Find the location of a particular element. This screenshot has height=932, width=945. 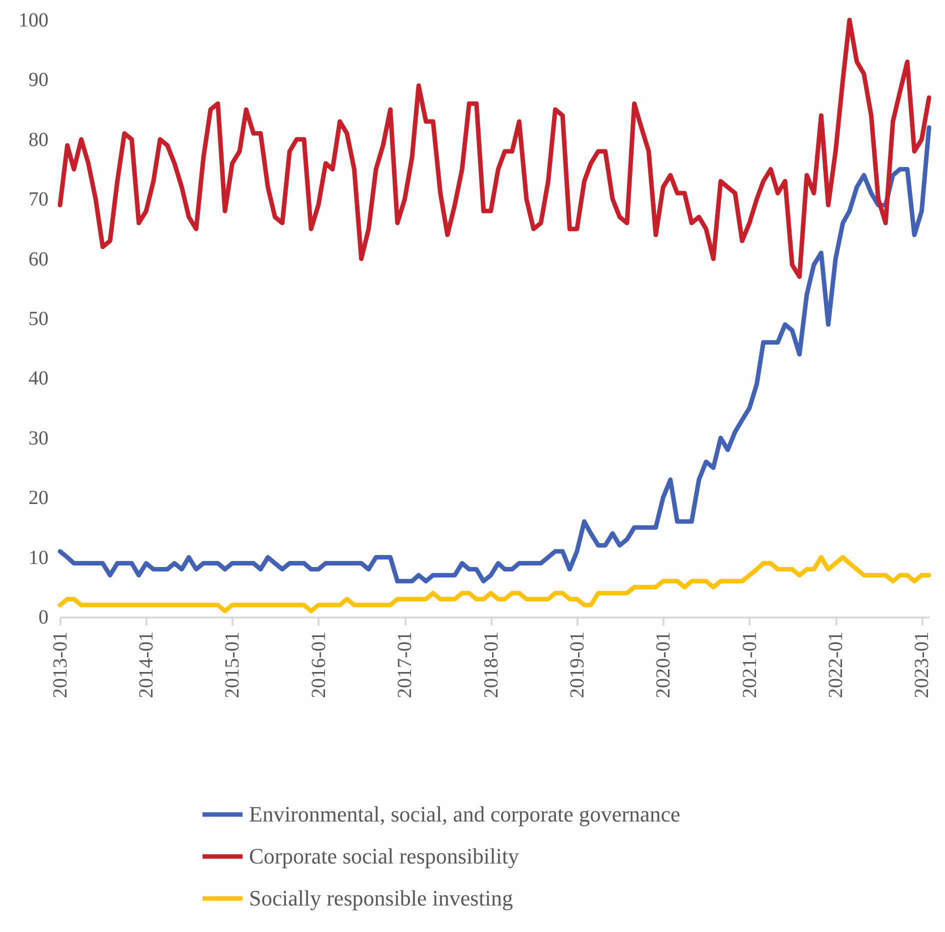

x-tick-label: 2018-01 is located at coordinates (491, 665).